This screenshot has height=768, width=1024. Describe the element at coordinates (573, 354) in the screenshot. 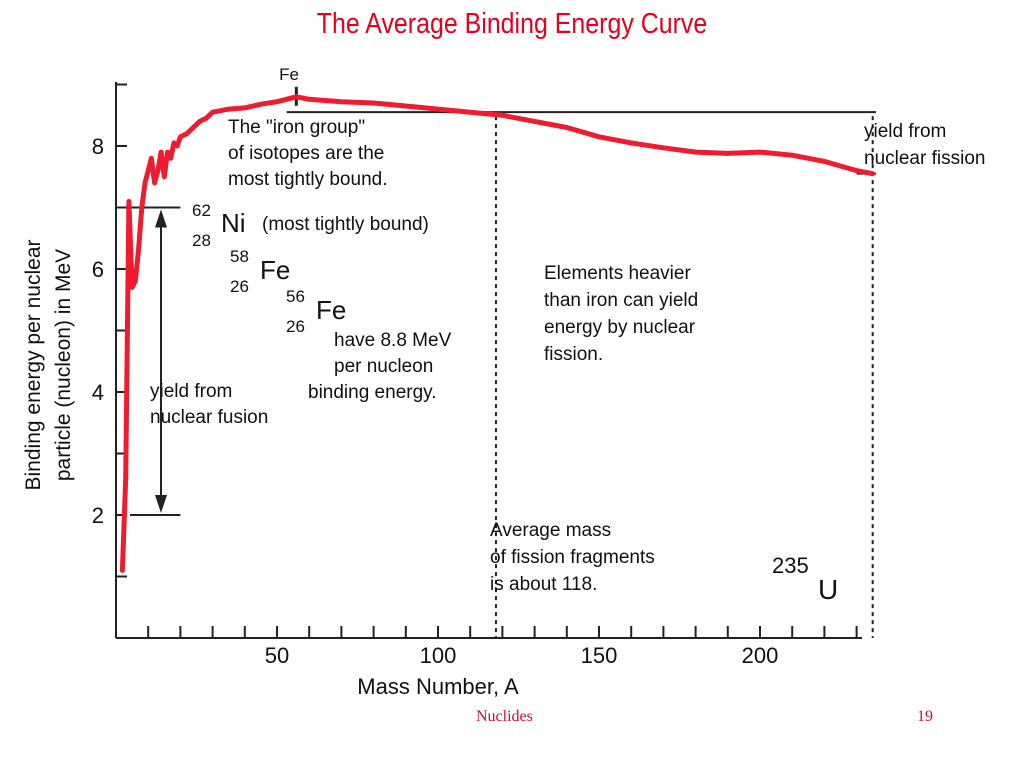

I see `heavier-elements-note: fission.` at that location.